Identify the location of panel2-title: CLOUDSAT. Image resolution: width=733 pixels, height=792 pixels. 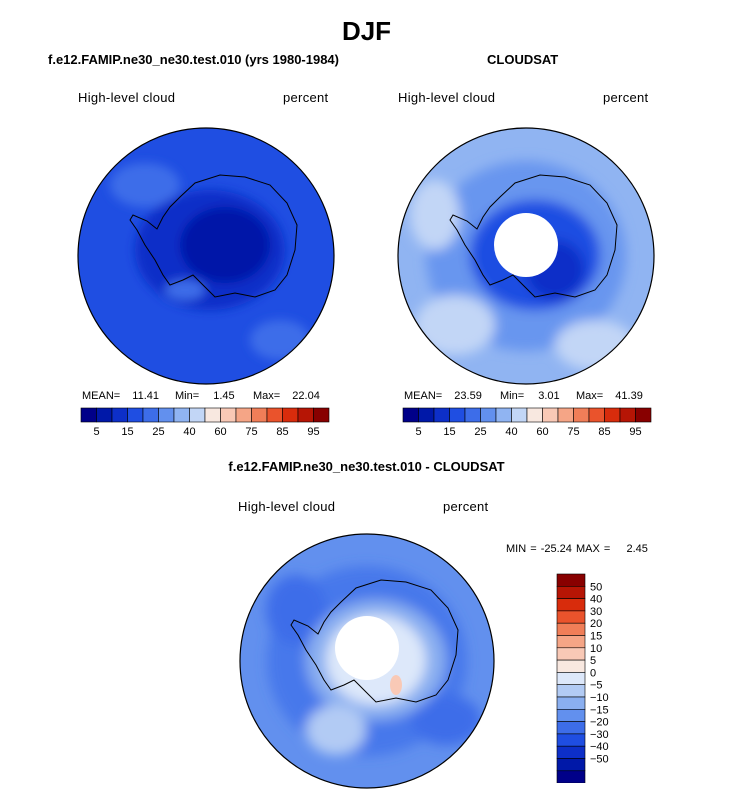
(523, 59).